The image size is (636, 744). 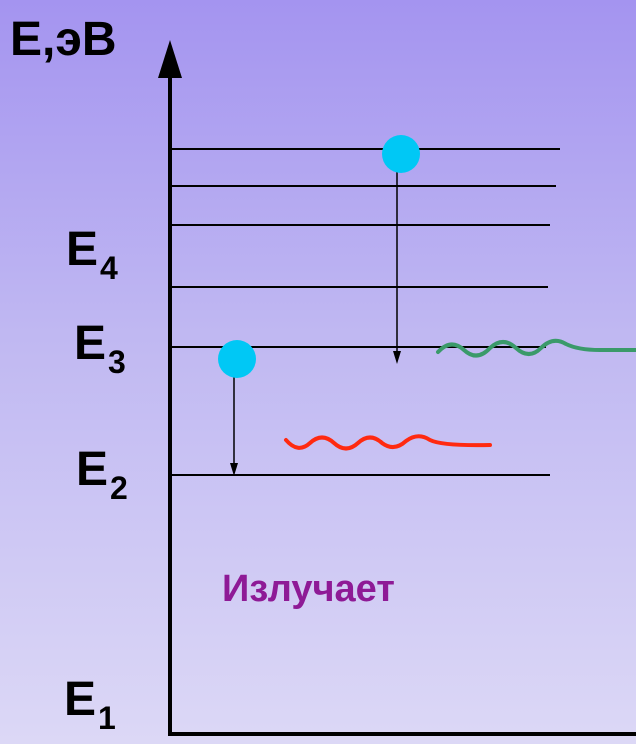 What do you see at coordinates (401, 154) in the screenshot?
I see `electron-upper` at bounding box center [401, 154].